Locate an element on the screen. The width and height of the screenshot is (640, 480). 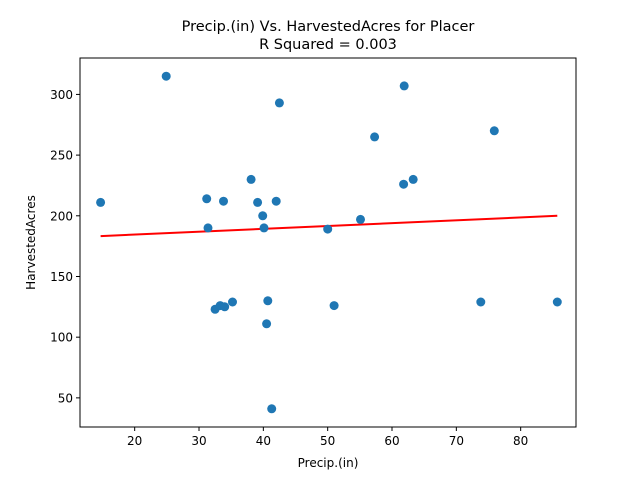
y-tick-label: 250 is located at coordinates (61, 156).